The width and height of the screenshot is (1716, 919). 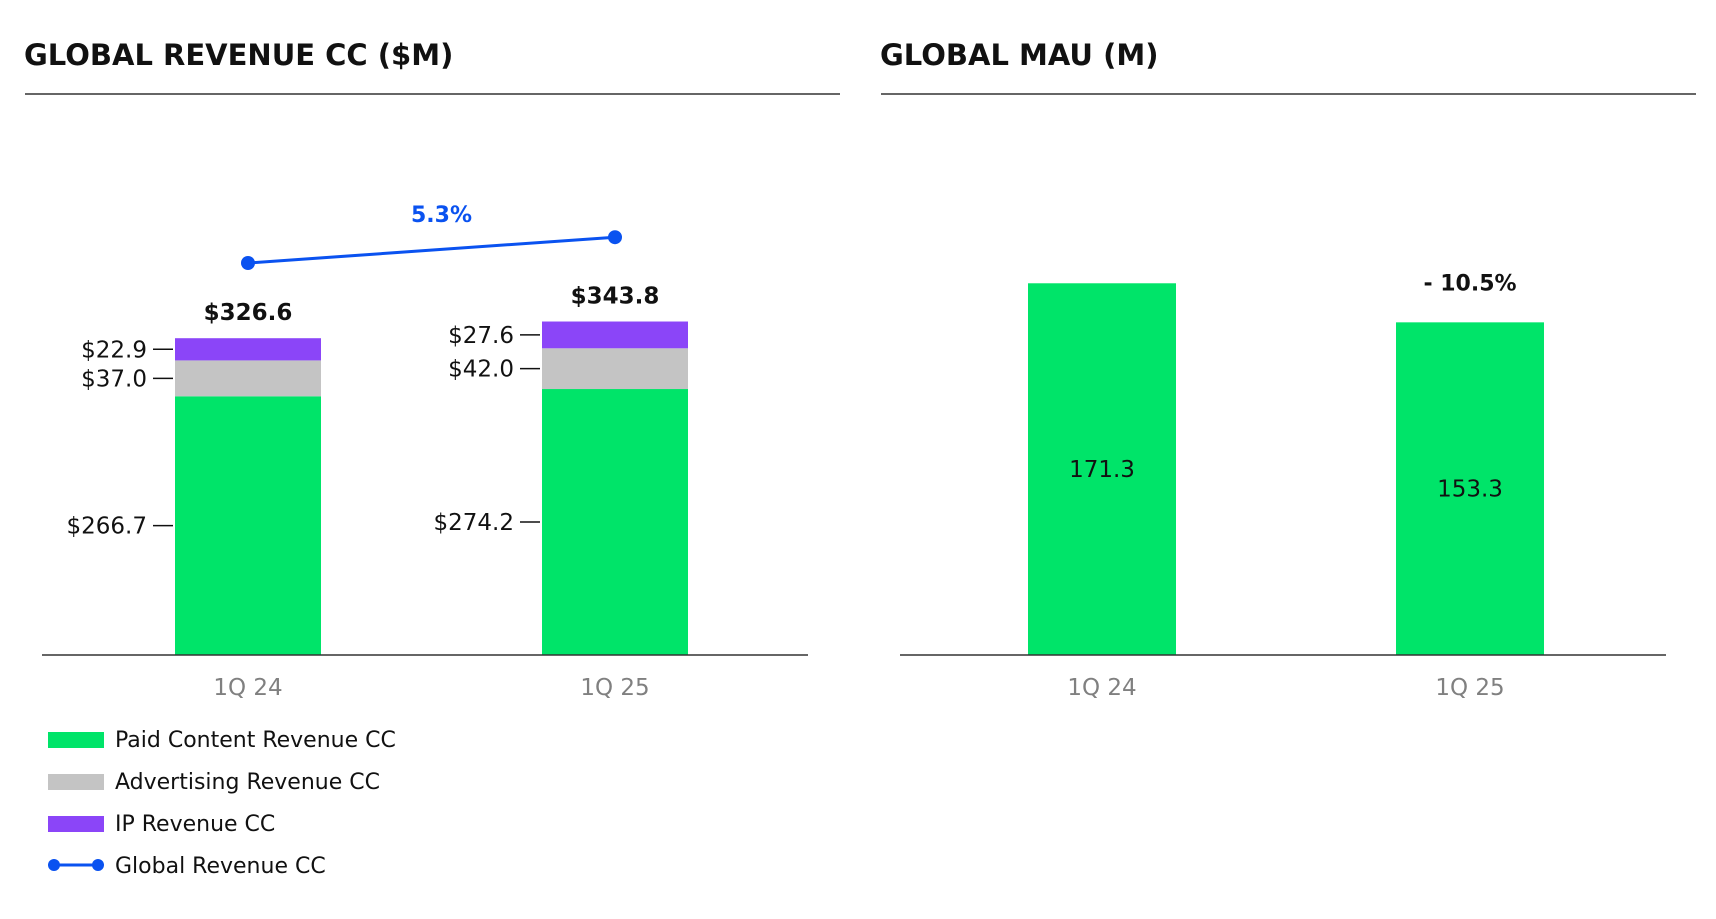 I want to click on mau-x-tick-2: 1Q 25, so click(x=1469, y=688).